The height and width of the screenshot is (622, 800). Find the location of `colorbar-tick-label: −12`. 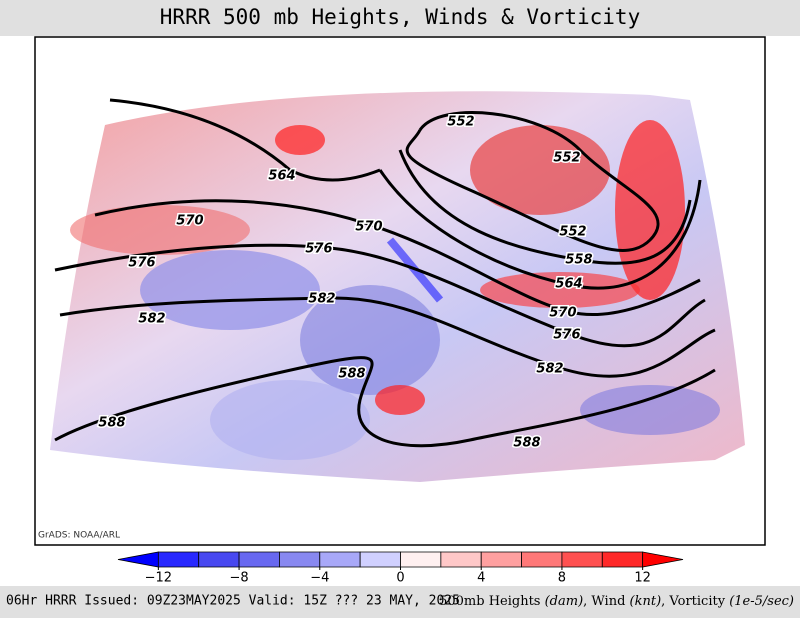

colorbar-tick-label: −12 is located at coordinates (158, 578).